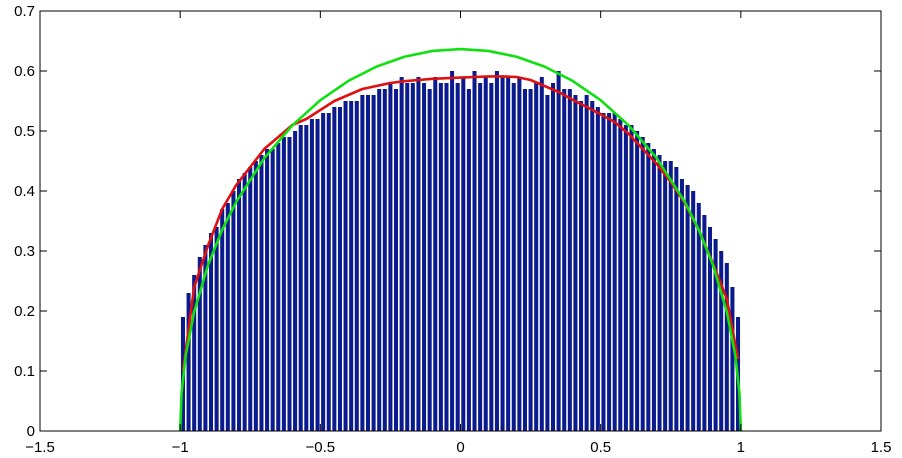  Describe the element at coordinates (24, 11) in the screenshot. I see `y-tick-label: 0.7` at that location.